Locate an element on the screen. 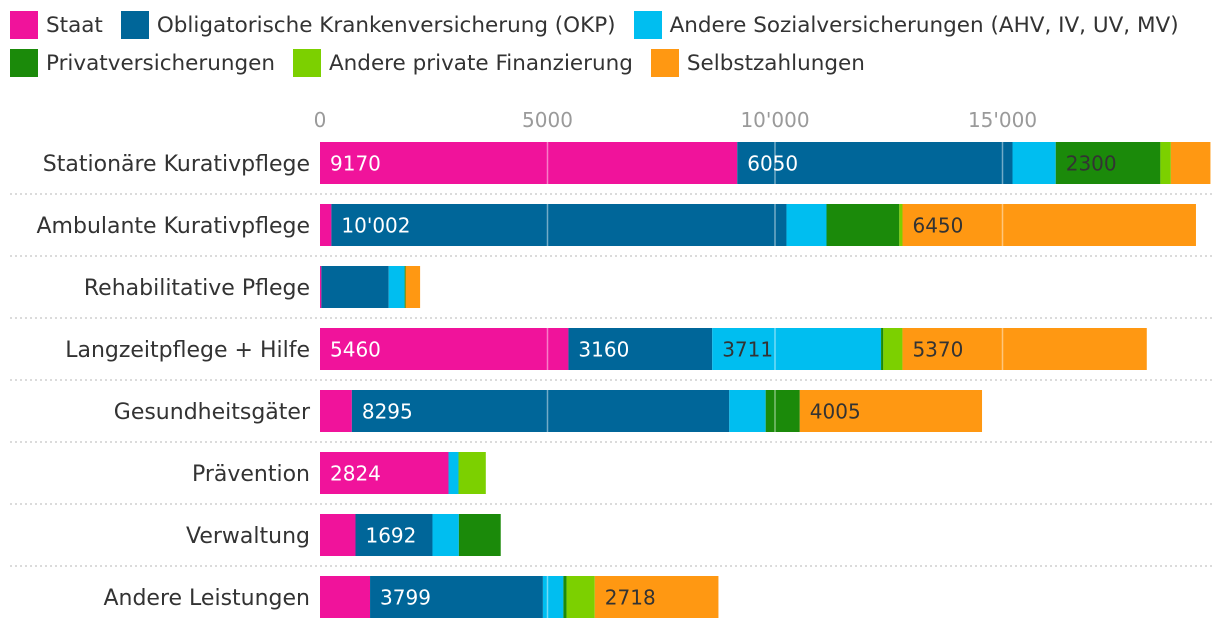 The image size is (1220, 630). bar-value-label: 9170 is located at coordinates (355, 164).